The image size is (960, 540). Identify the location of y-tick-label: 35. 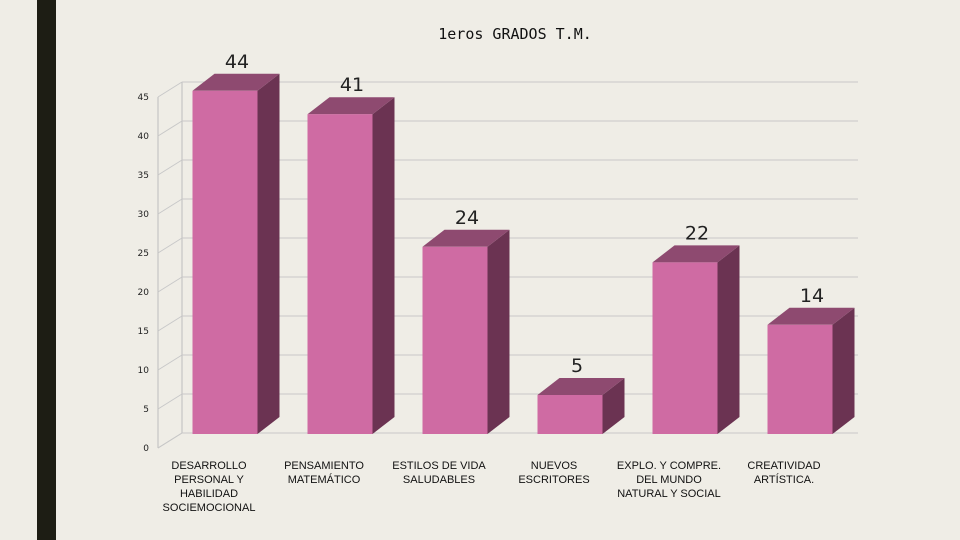
(143, 176).